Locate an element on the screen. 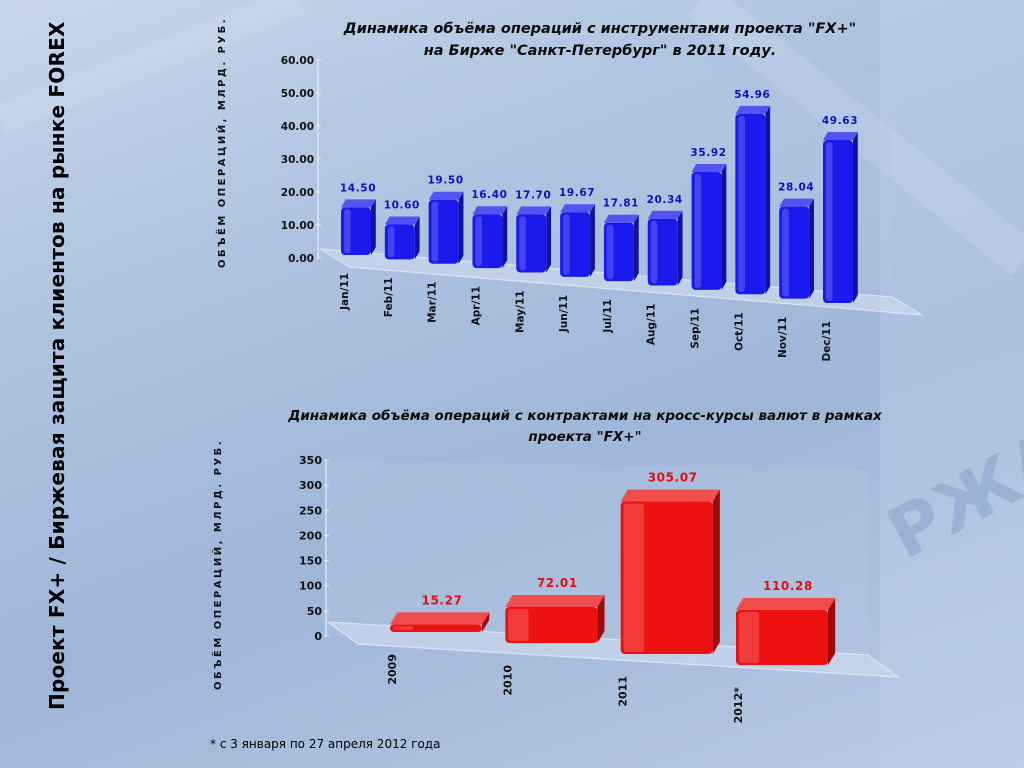 The height and width of the screenshot is (768, 1024). chart1-category-label-0: Jan/11 is located at coordinates (345, 292).